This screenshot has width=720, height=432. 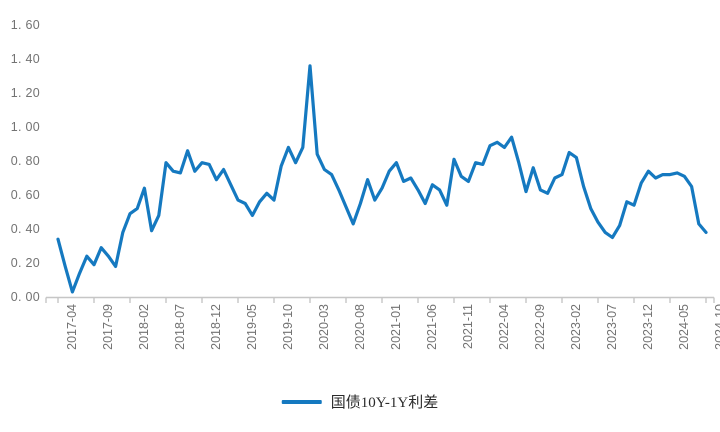 I want to click on y-tick-label: 1. 40, so click(x=25, y=58).